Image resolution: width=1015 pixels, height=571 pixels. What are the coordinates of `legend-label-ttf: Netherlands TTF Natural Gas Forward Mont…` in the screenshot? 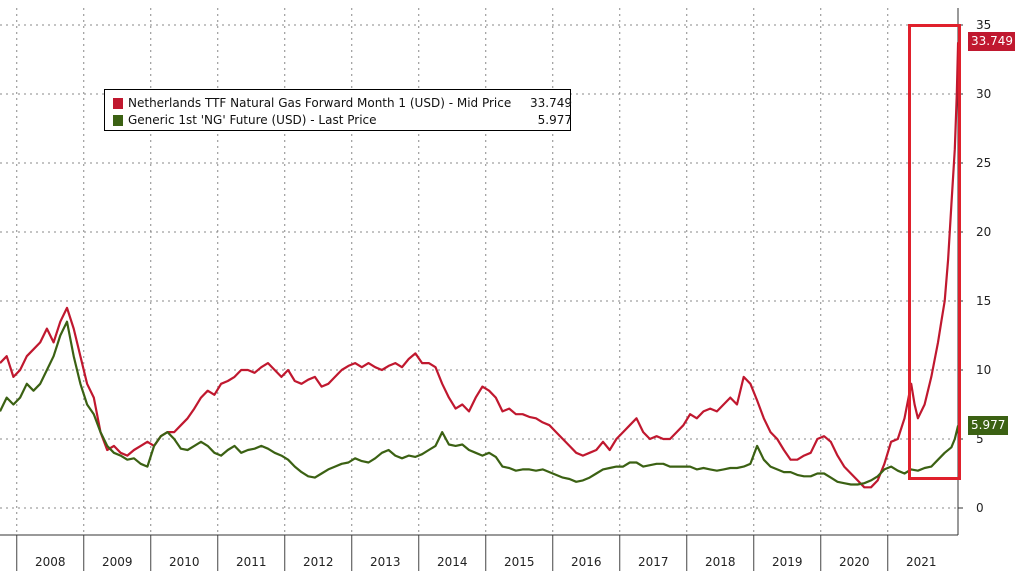 It's located at (320, 103).